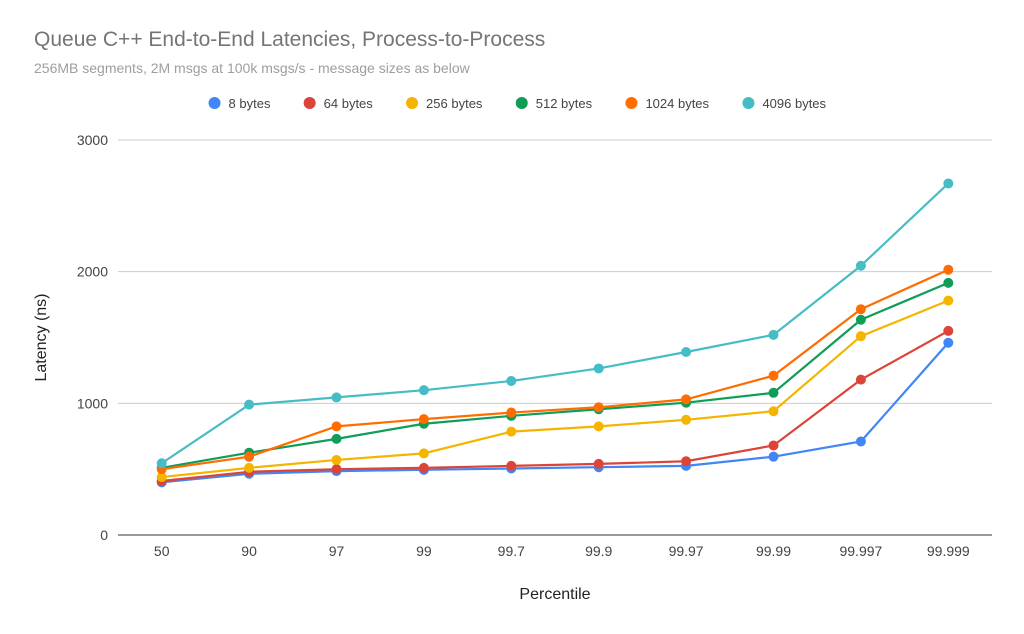 Image resolution: width=1024 pixels, height=634 pixels. I want to click on x-tick-label: 99.97, so click(686, 551).